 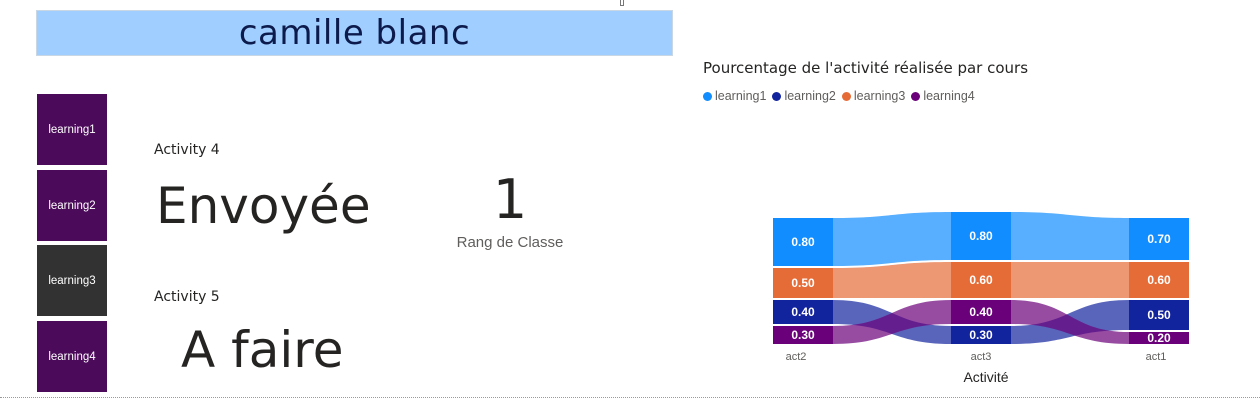 I want to click on bar-learning4-act3, so click(x=981, y=312).